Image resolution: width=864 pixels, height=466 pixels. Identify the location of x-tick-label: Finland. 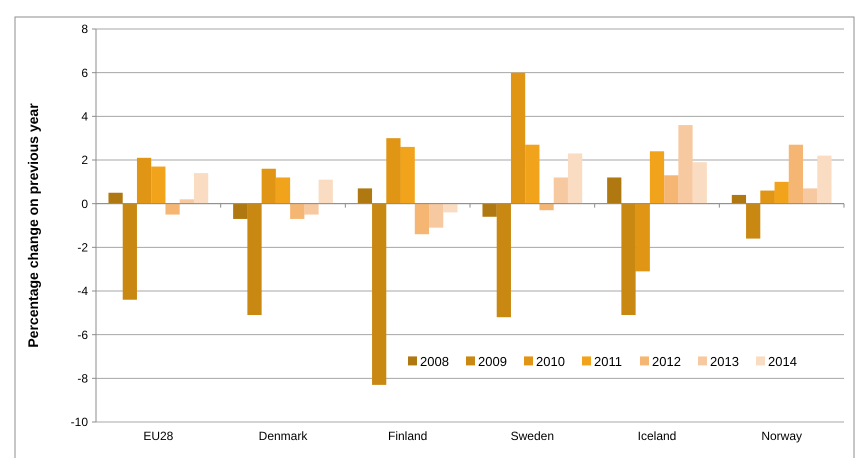
(408, 436).